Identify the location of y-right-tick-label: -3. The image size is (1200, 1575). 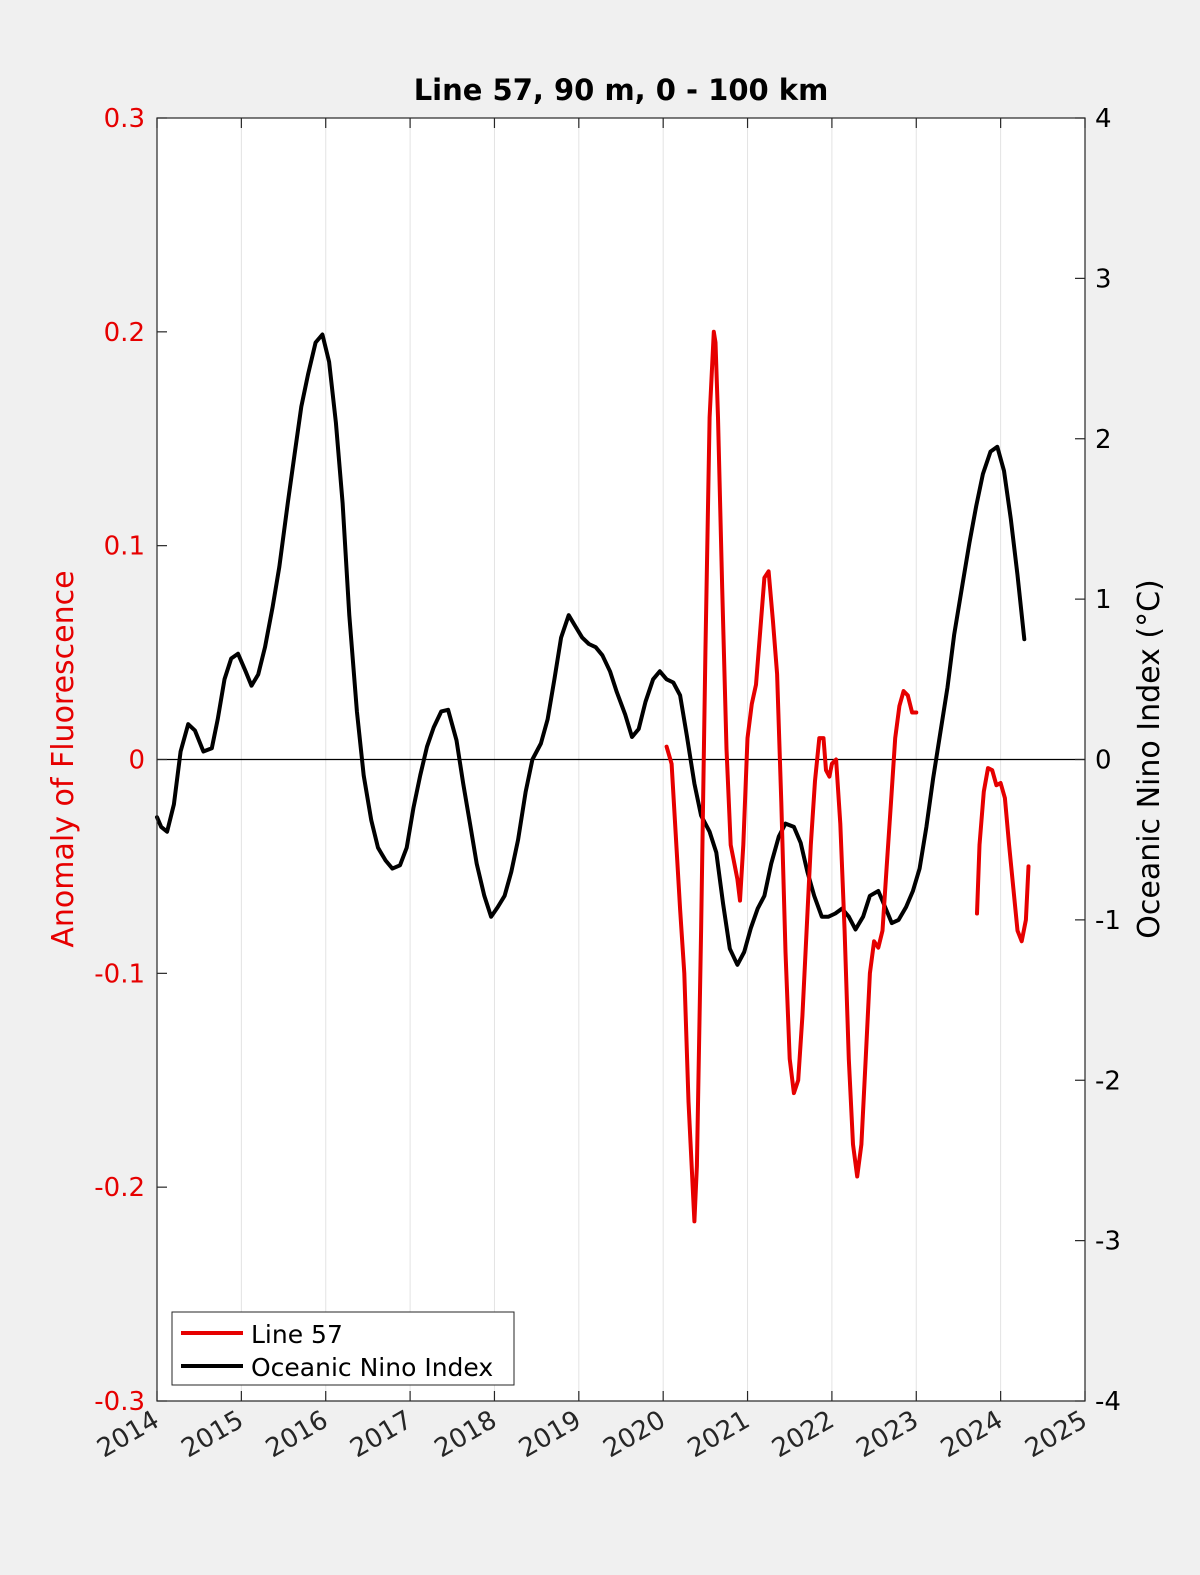
(1108, 1242).